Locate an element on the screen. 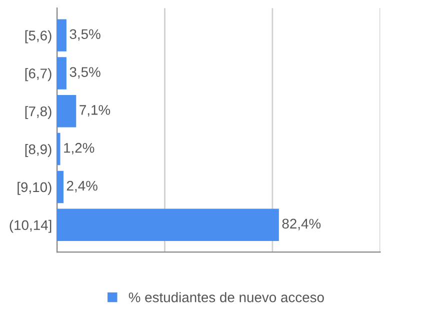 The width and height of the screenshot is (432, 324). y-tick-label: [6,7) is located at coordinates (38, 75).